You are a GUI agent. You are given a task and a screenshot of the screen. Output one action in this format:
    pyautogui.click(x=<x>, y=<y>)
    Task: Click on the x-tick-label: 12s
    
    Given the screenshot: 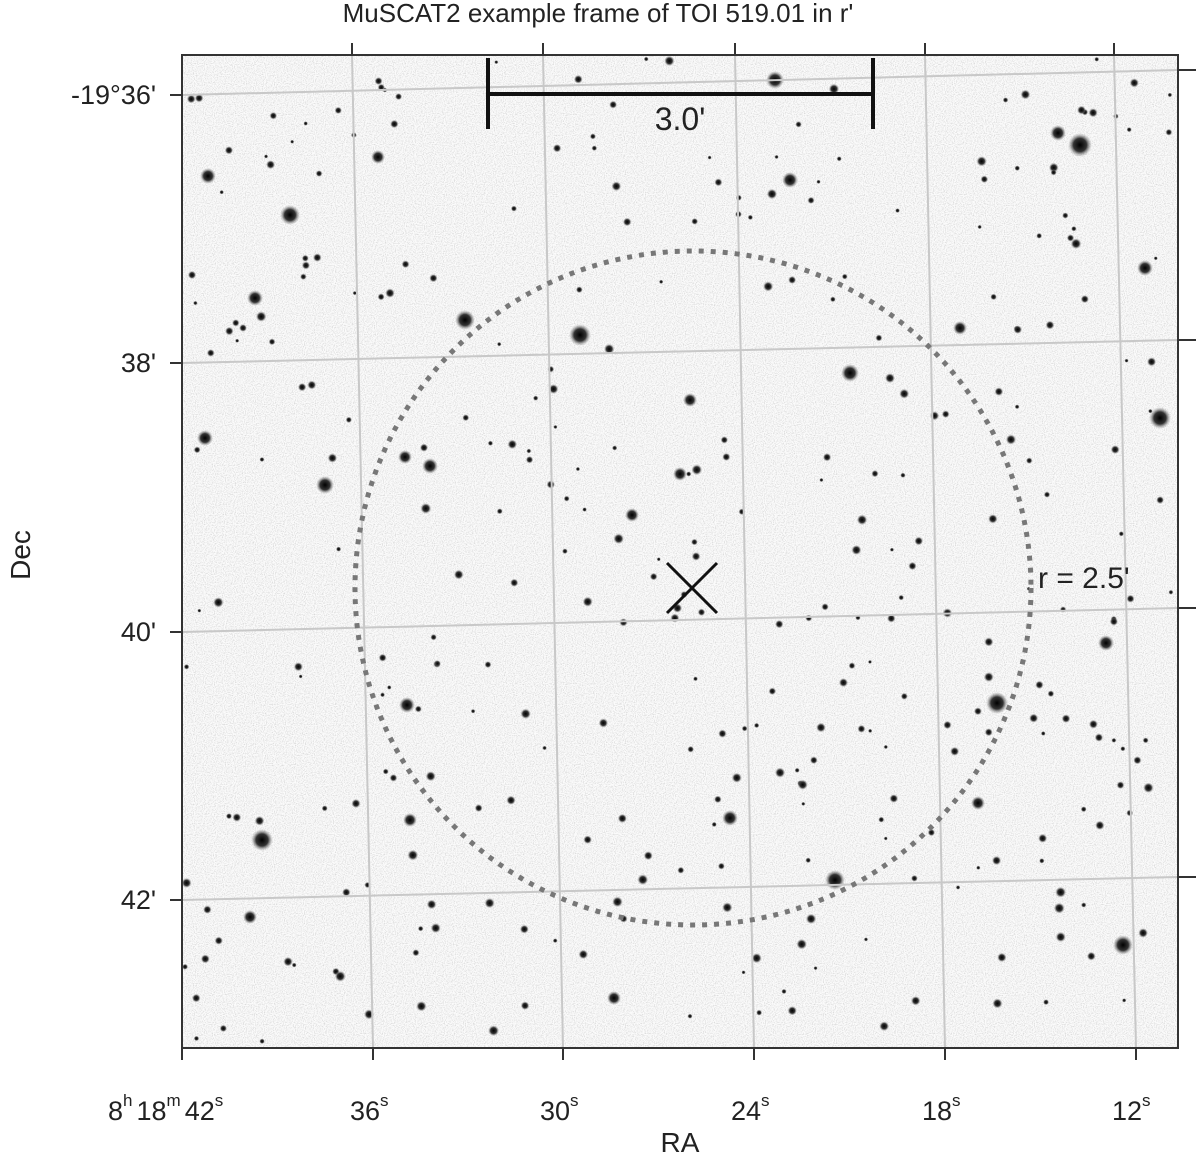 What is the action you would take?
    pyautogui.click(x=1131, y=1108)
    